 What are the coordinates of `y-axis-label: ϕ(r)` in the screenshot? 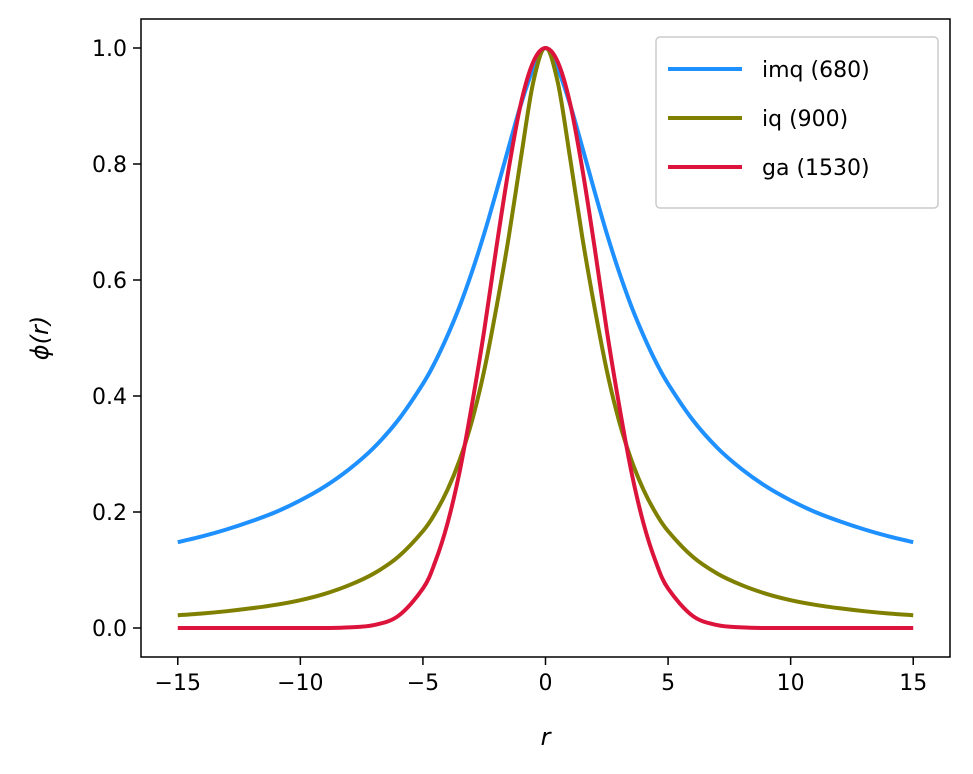 It's located at (40, 338).